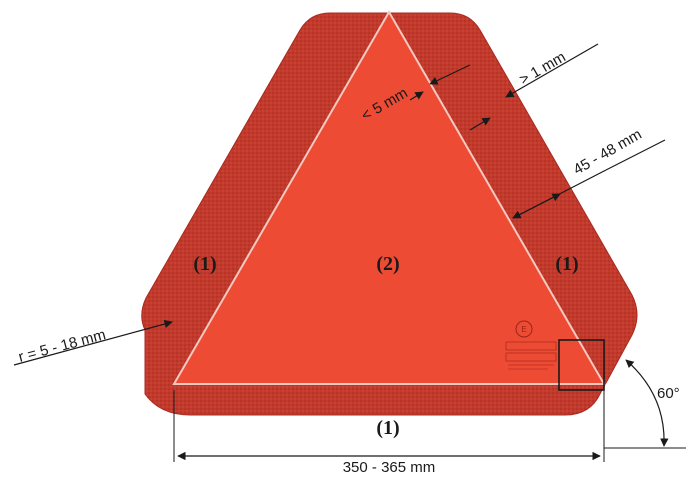 This screenshot has height=485, width=686. I want to click on dim-corner-radius-label: r = 5 - 18 mm, so click(62, 346).